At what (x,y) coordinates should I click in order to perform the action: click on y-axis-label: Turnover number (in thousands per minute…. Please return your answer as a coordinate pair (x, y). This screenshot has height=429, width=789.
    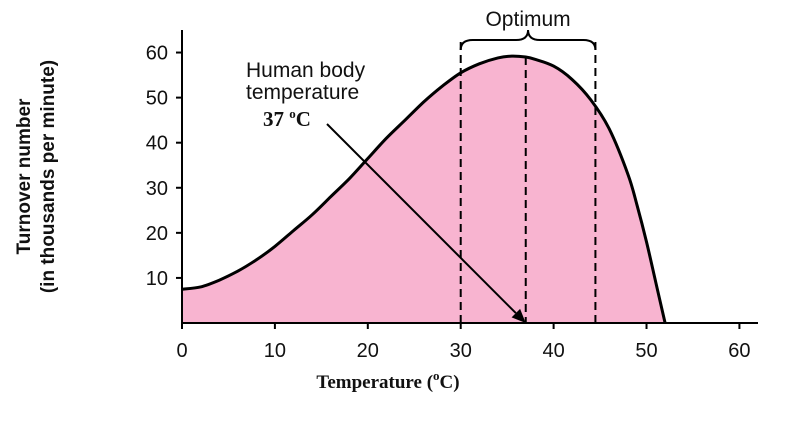
    Looking at the image, I should click on (36, 176).